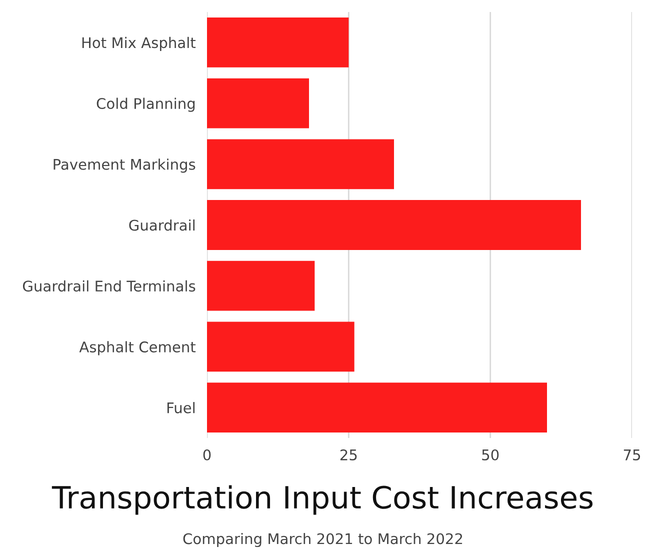 This screenshot has width=646, height=552. What do you see at coordinates (322, 540) in the screenshot?
I see `text: Comparing March 2021 to March 2022` at bounding box center [322, 540].